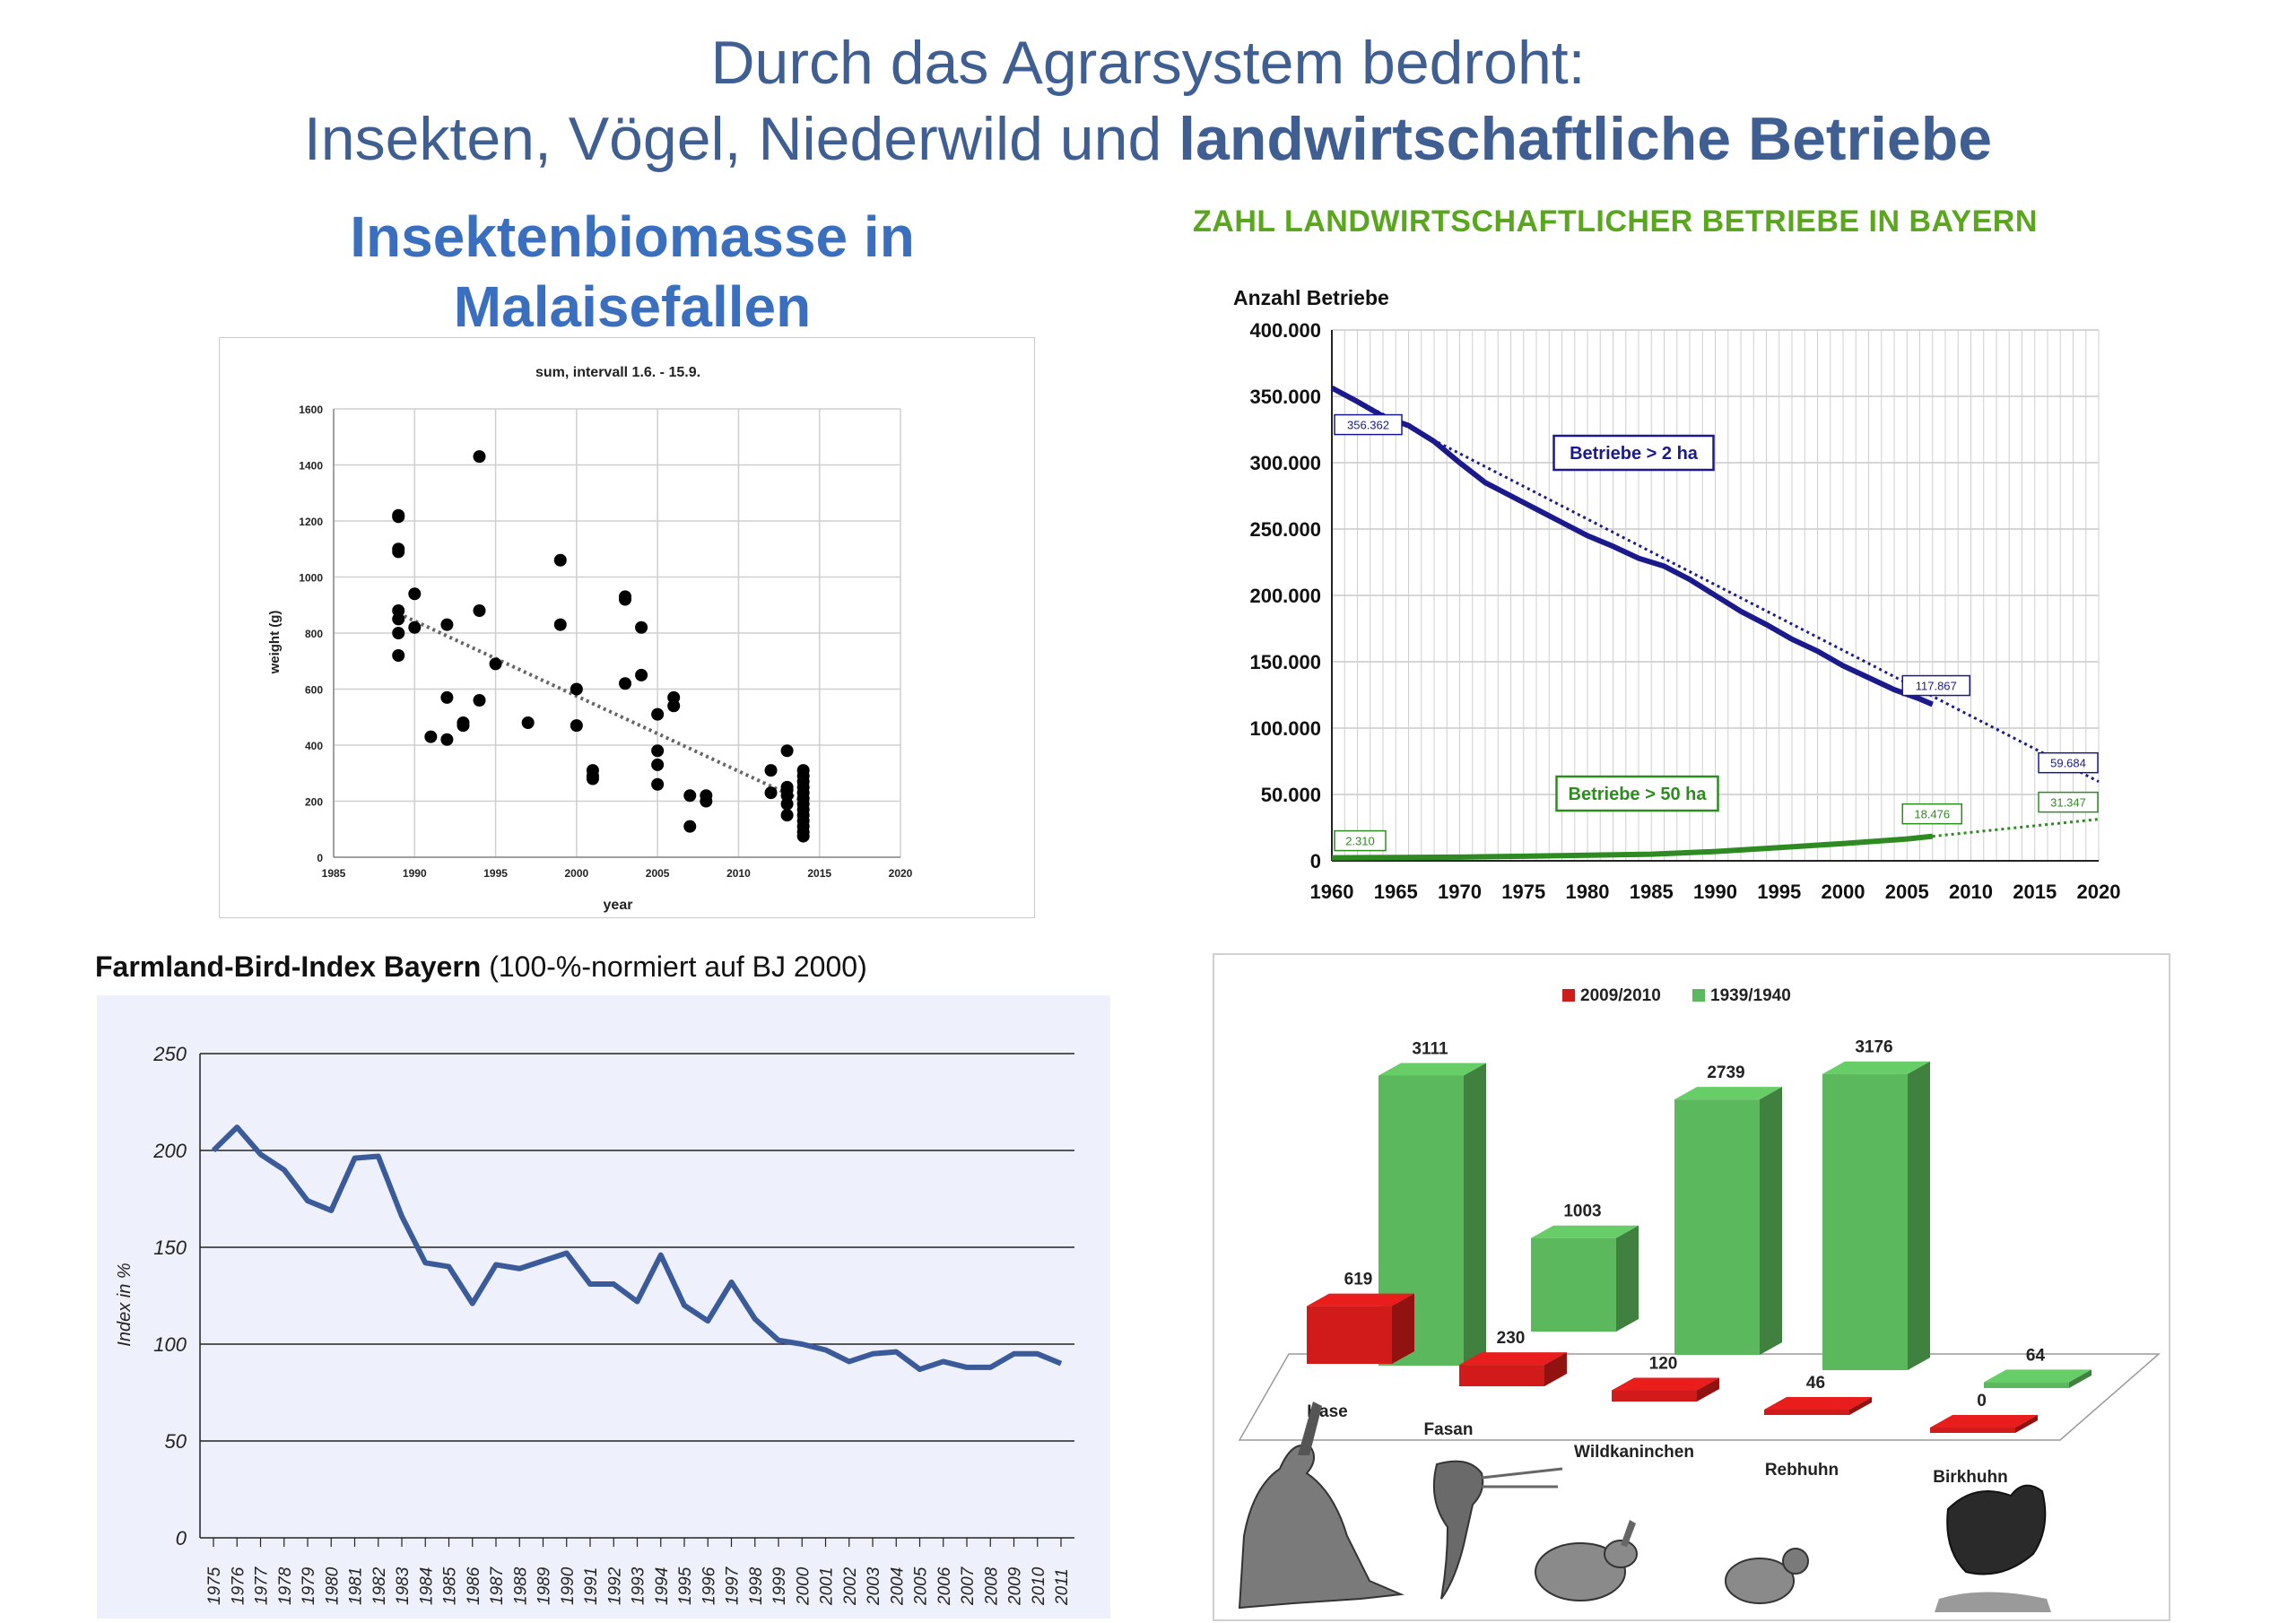  What do you see at coordinates (1715, 892) in the screenshot?
I see `betriebe-x-tick: 1990` at bounding box center [1715, 892].